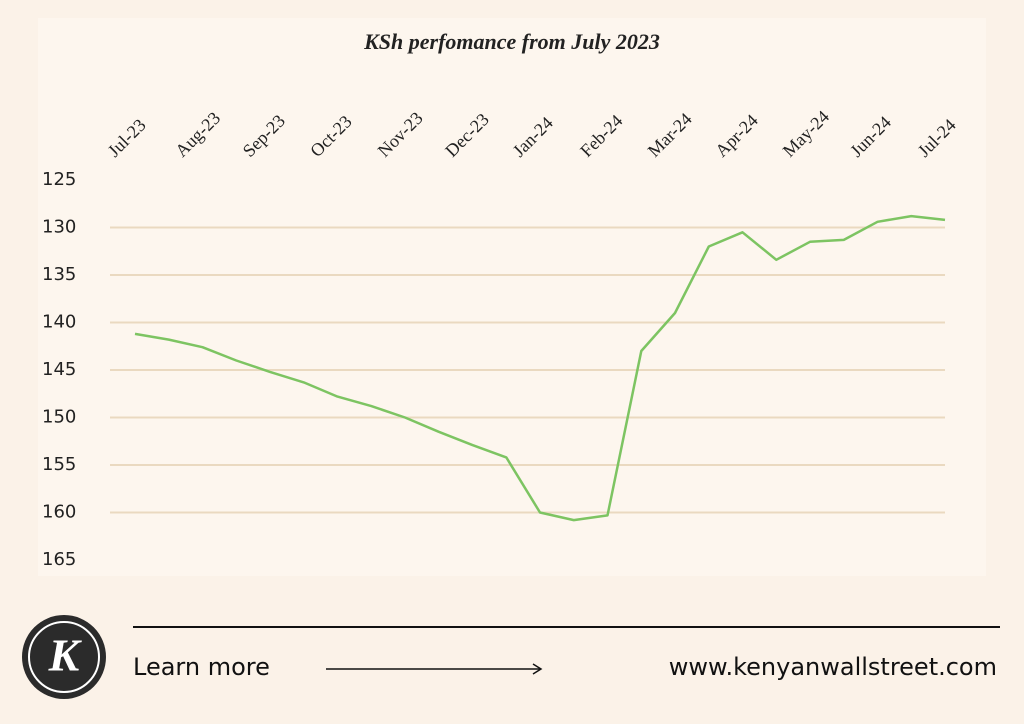 Image resolution: width=1024 pixels, height=724 pixels. I want to click on y-tick-label: 150, so click(59, 417).